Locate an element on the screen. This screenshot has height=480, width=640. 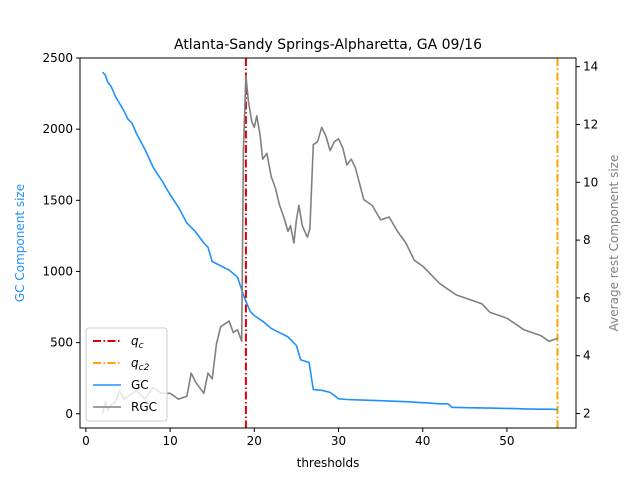
x-tick-label: 0 is located at coordinates (86, 441).